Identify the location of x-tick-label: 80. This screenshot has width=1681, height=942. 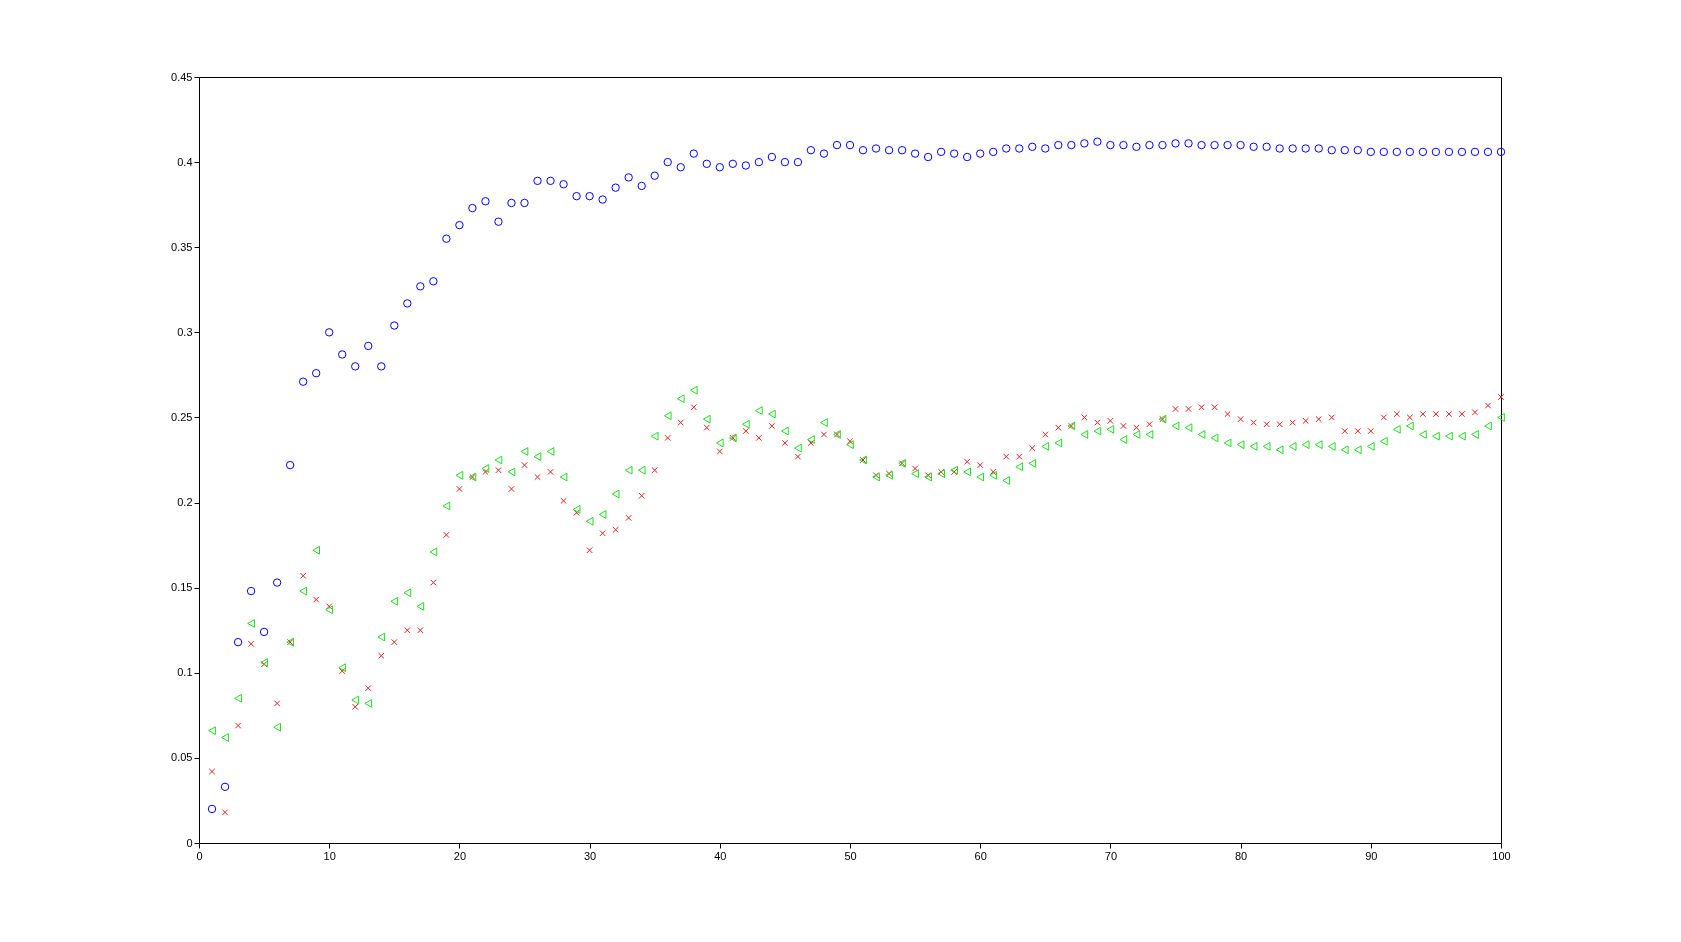
(1241, 855).